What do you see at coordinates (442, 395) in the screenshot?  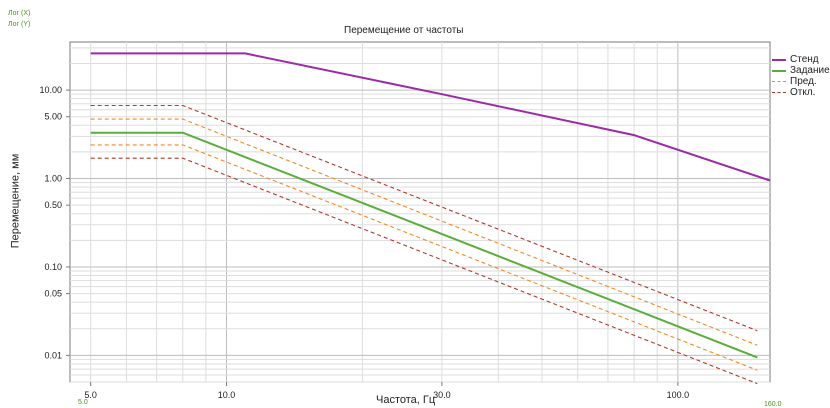 I see `x-tick-label: 30.0` at bounding box center [442, 395].